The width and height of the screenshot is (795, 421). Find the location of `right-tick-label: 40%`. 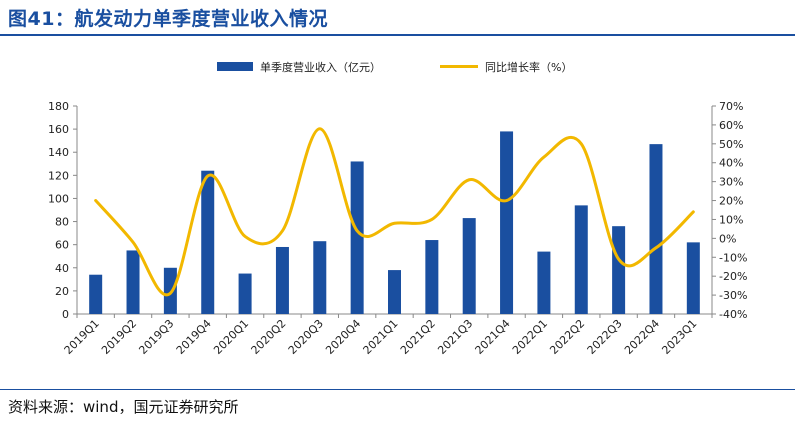

right-tick-label: 40% is located at coordinates (731, 163).